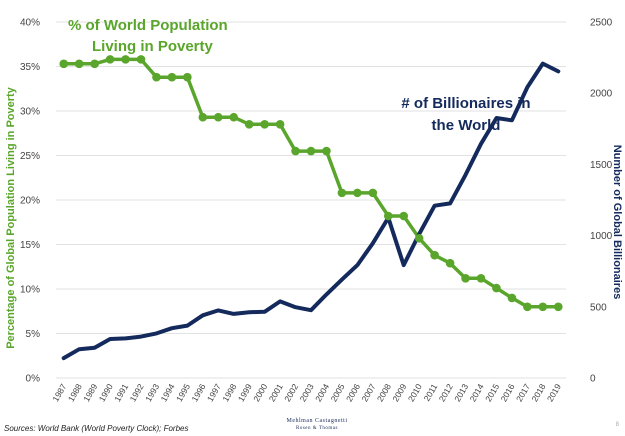  What do you see at coordinates (59, 393) in the screenshot?
I see `x-tick-label: 1987` at bounding box center [59, 393].